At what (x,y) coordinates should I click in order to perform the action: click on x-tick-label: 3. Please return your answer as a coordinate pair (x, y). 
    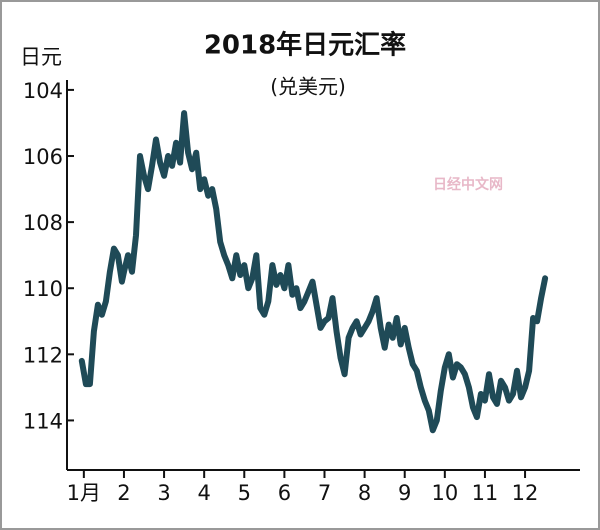
    Looking at the image, I should click on (163, 493).